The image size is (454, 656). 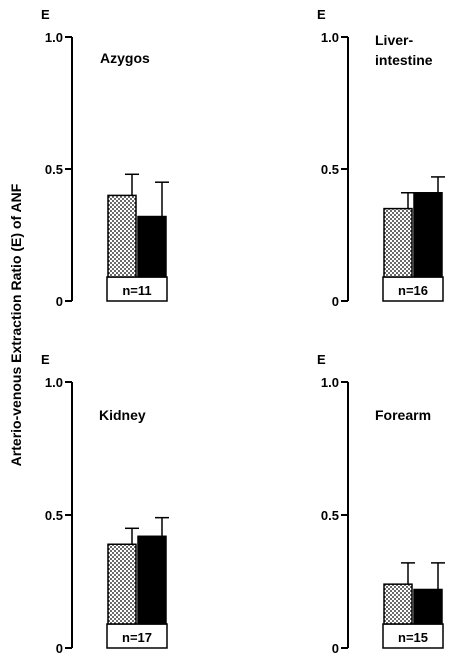 I want to click on panel-3: 0 0.5 1.0 E Kidney n=17, so click(x=105, y=504).